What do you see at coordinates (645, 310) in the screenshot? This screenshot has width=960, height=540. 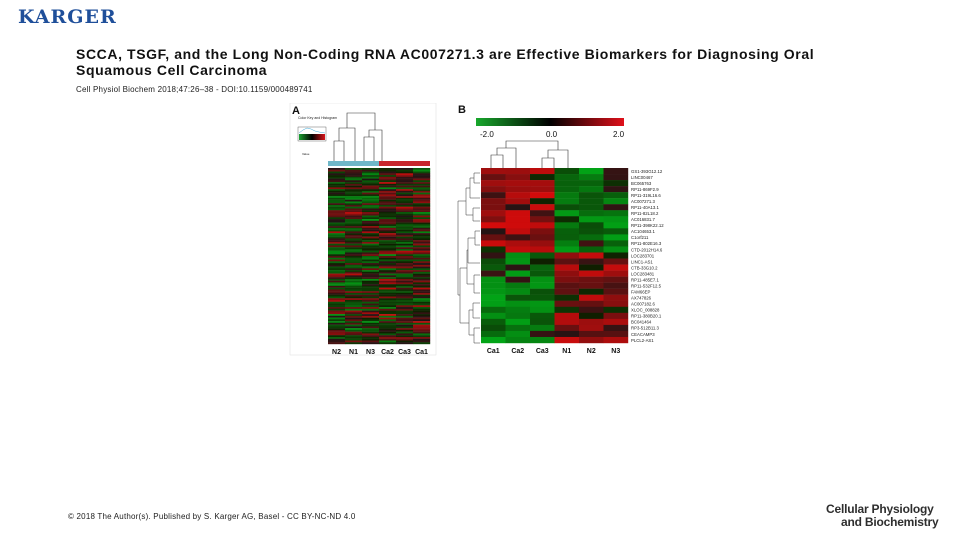 I see `gene-label: XLOC_008828` at bounding box center [645, 310].